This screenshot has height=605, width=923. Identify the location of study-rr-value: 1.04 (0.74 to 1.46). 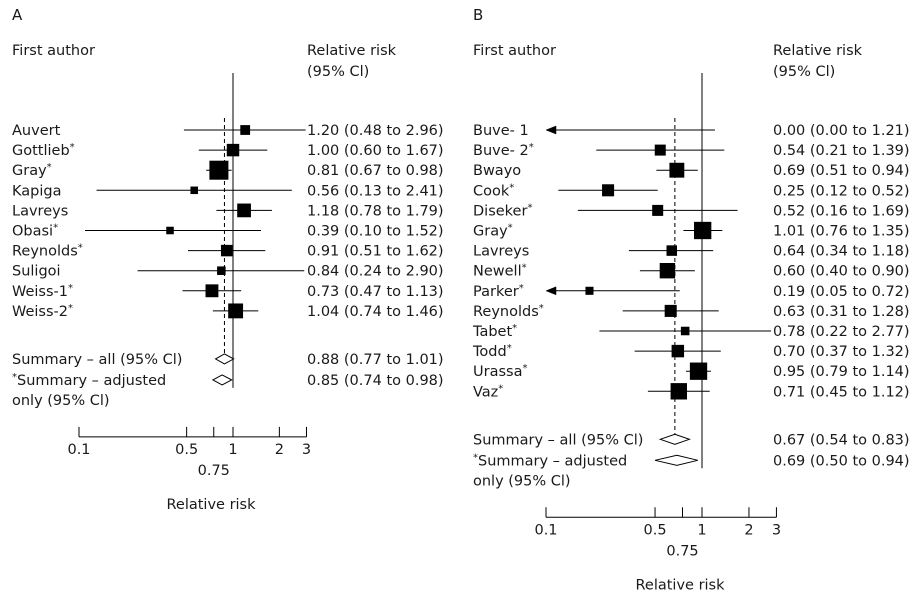
(375, 312).